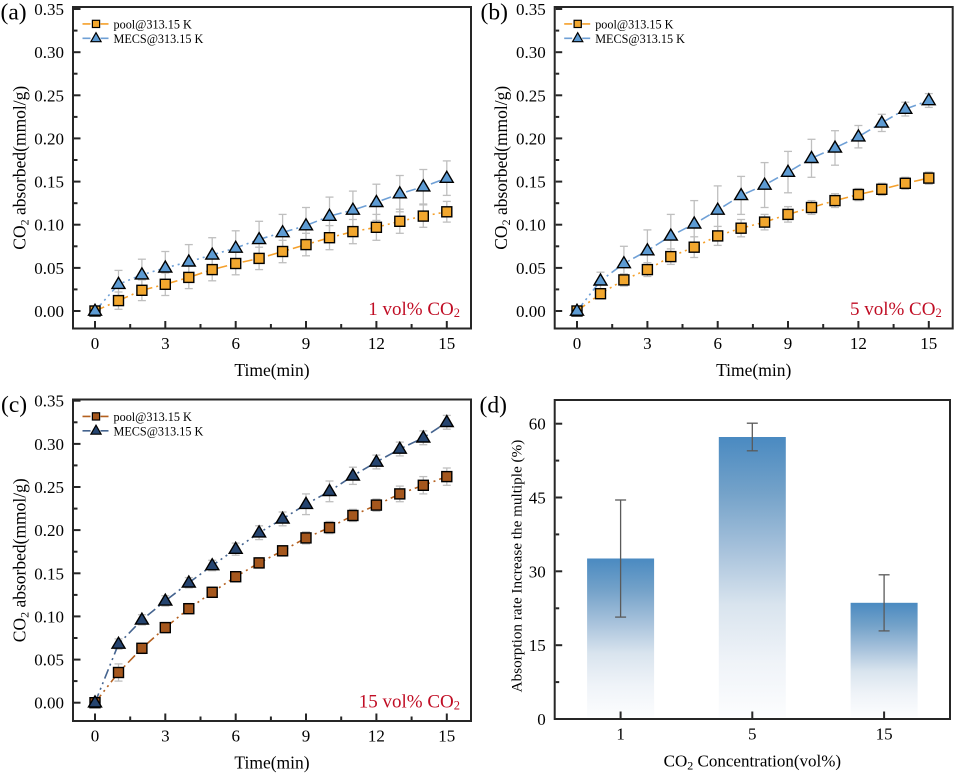 This screenshot has height=774, width=955. What do you see at coordinates (537, 498) in the screenshot?
I see `svg-text: 45` at bounding box center [537, 498].